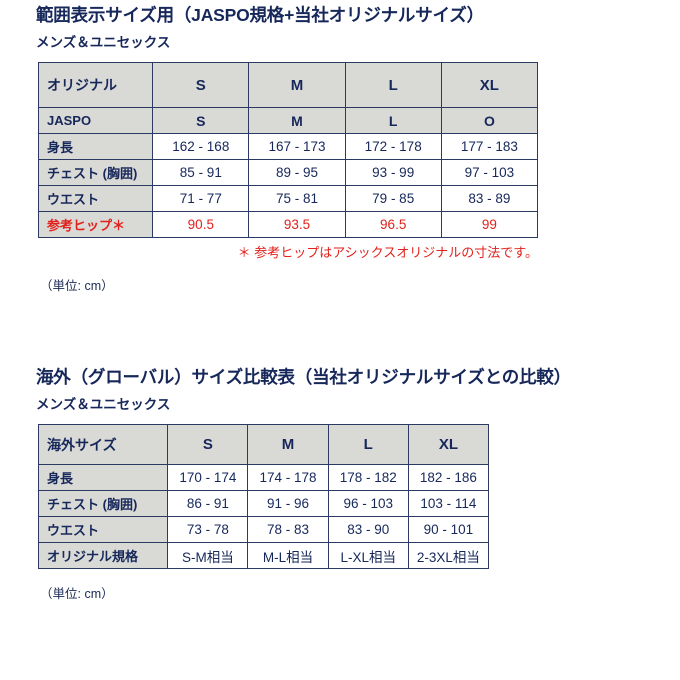  I want to click on cell-global-height-s: 170 - 174, so click(208, 477).